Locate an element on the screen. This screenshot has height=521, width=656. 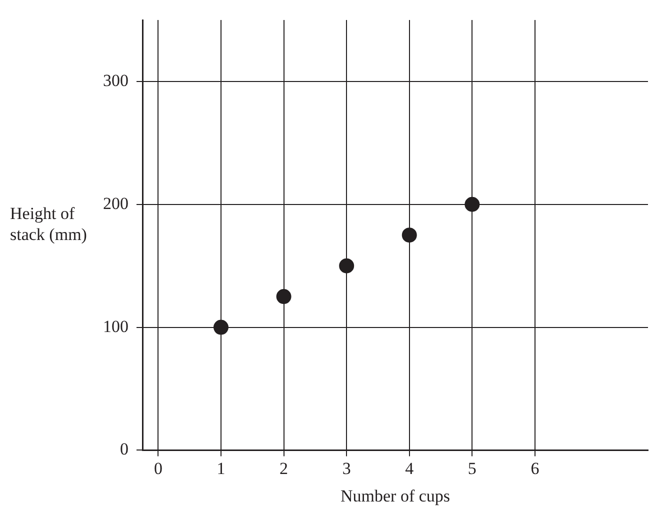
x-tick-label: 6 is located at coordinates (535, 468).